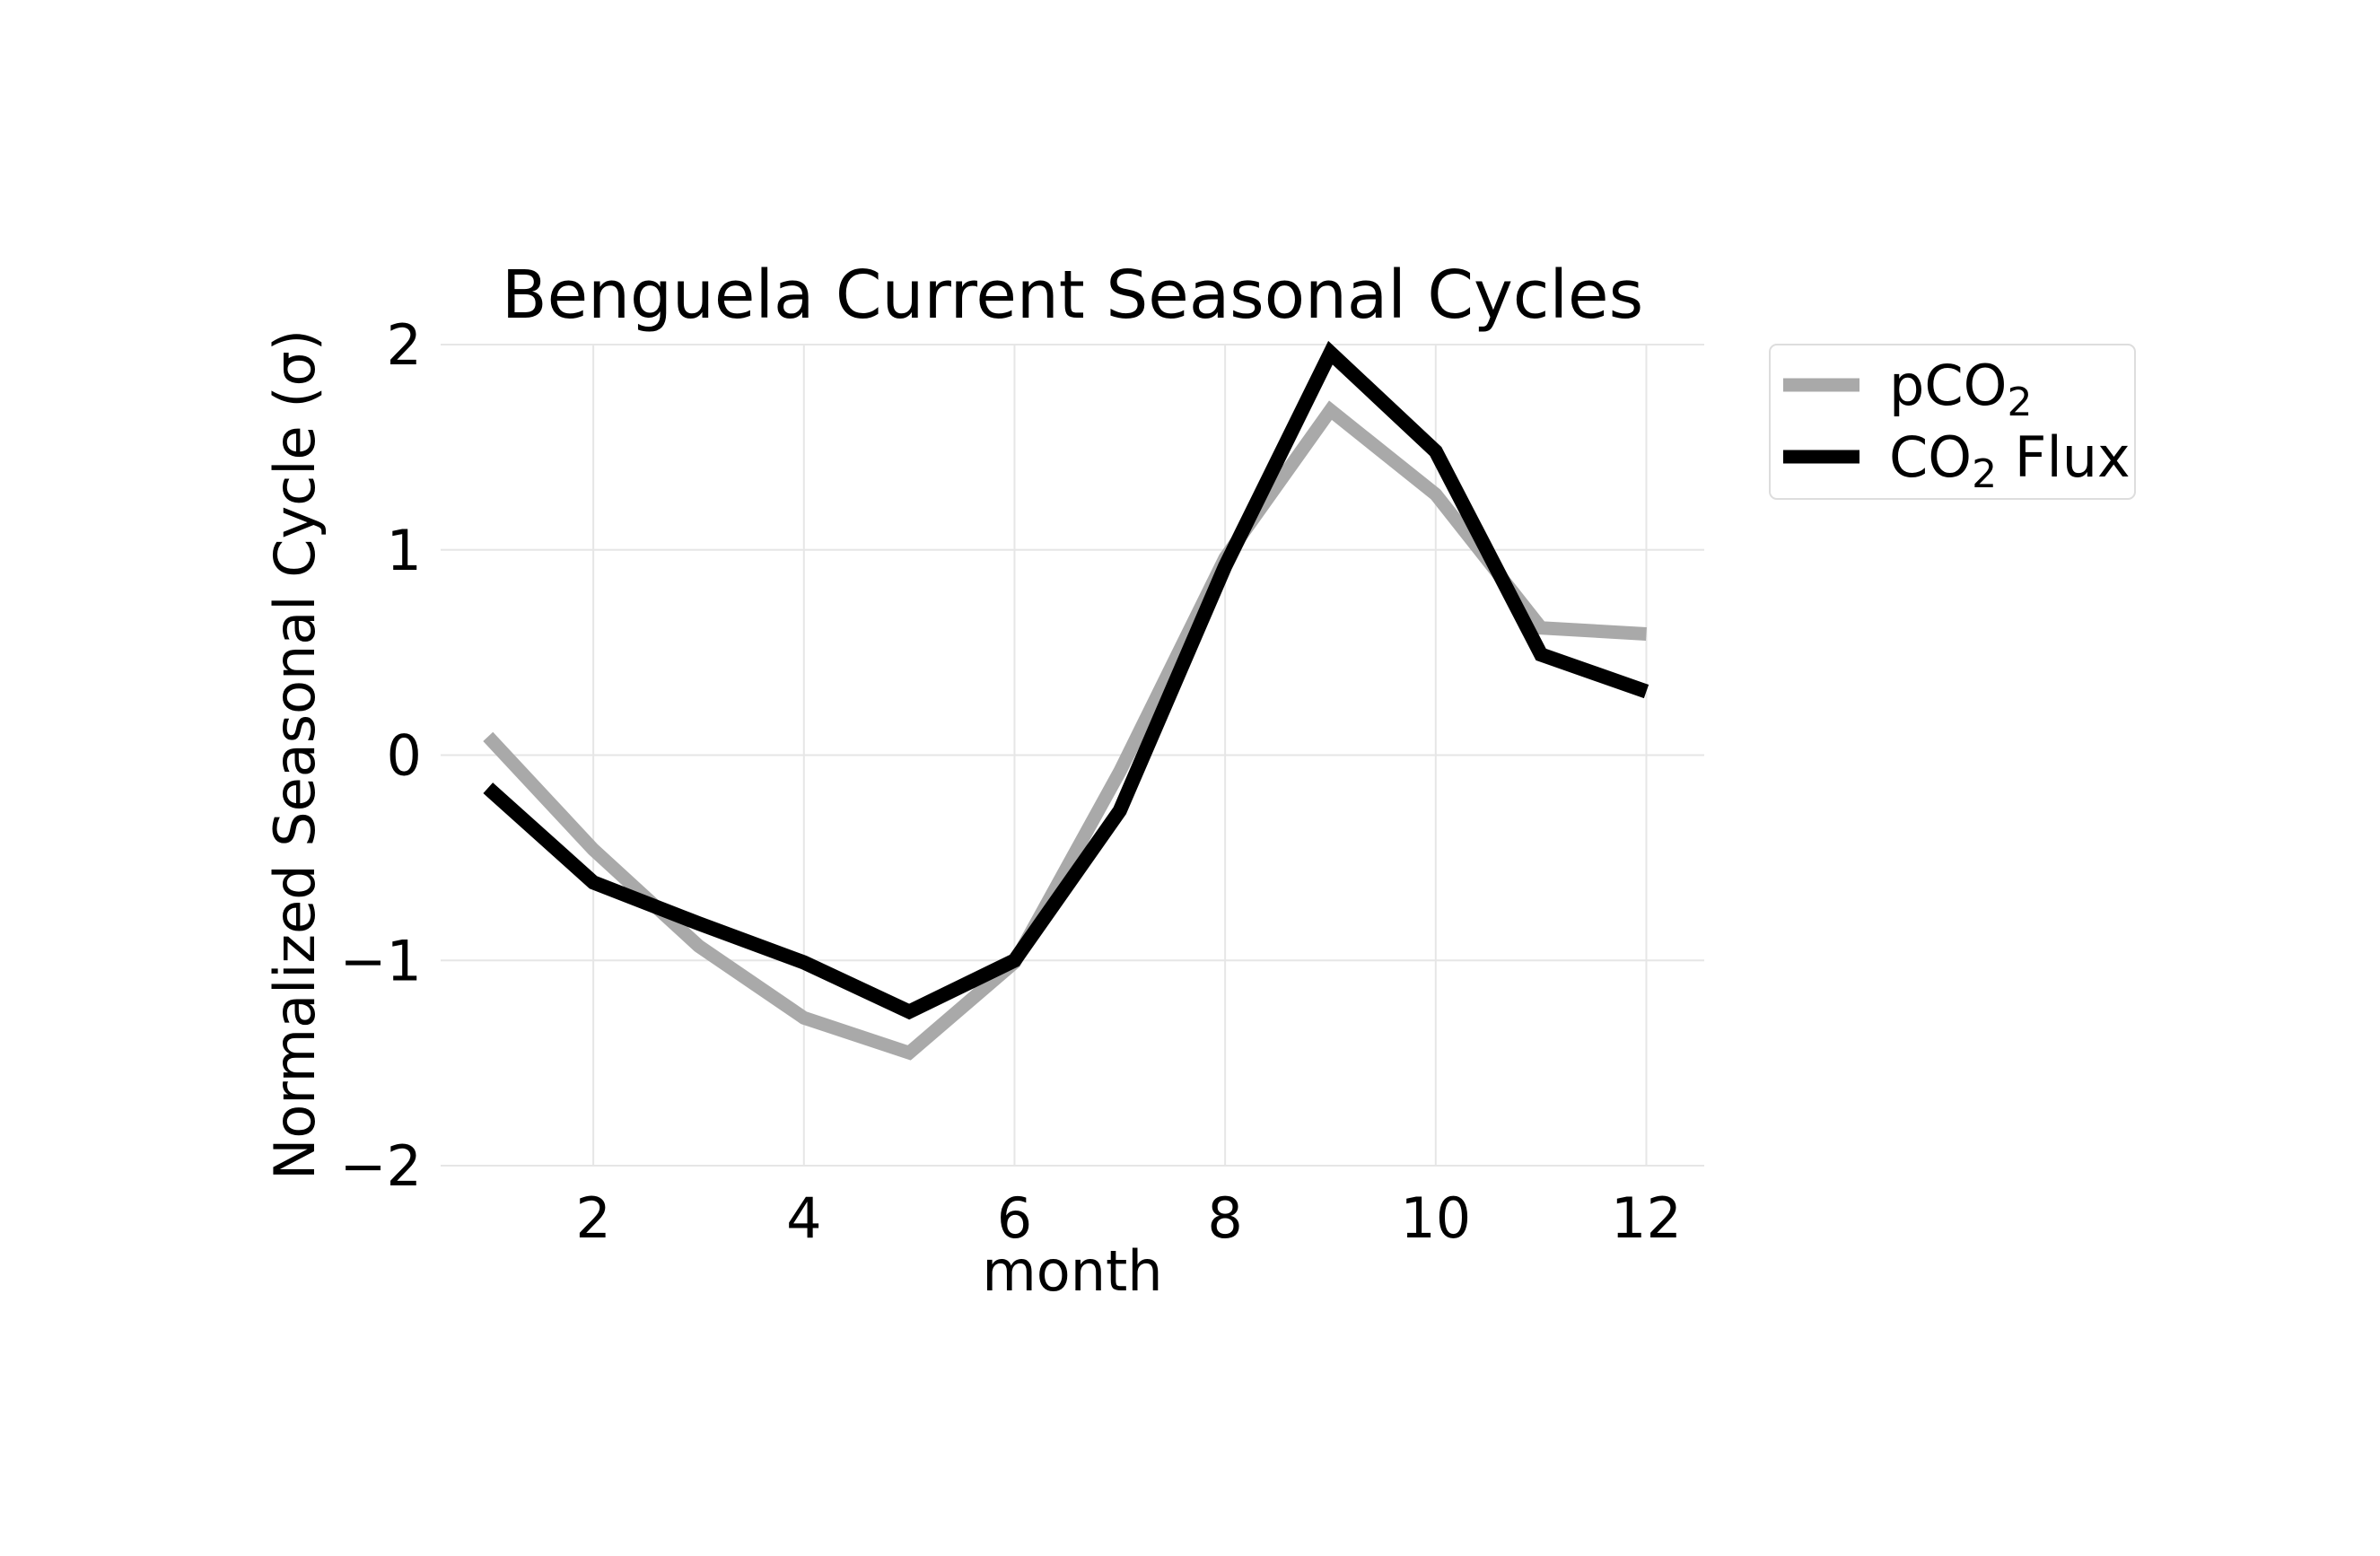 The width and height of the screenshot is (2380, 1556). Describe the element at coordinates (1436, 1218) in the screenshot. I see `x-tick-label: 10` at that location.